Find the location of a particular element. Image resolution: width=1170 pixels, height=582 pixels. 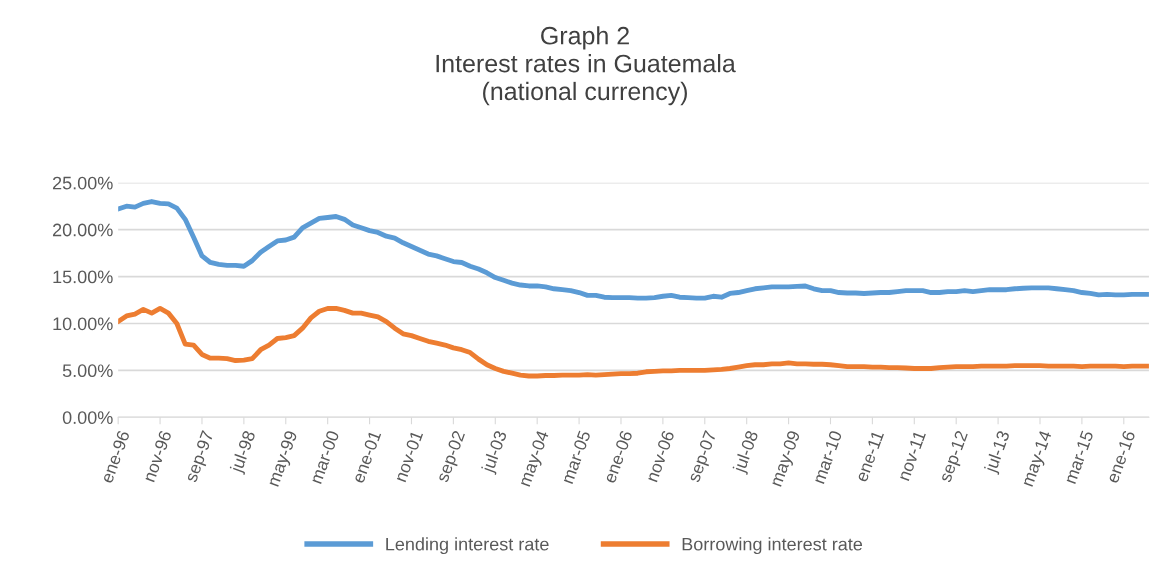

x-tick-label: mar-05 is located at coordinates (576, 457).